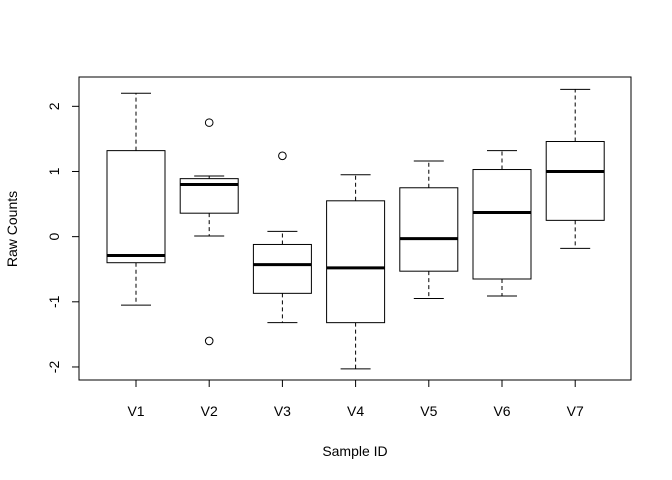  What do you see at coordinates (54, 237) in the screenshot?
I see `y-tick-label: 0` at bounding box center [54, 237].